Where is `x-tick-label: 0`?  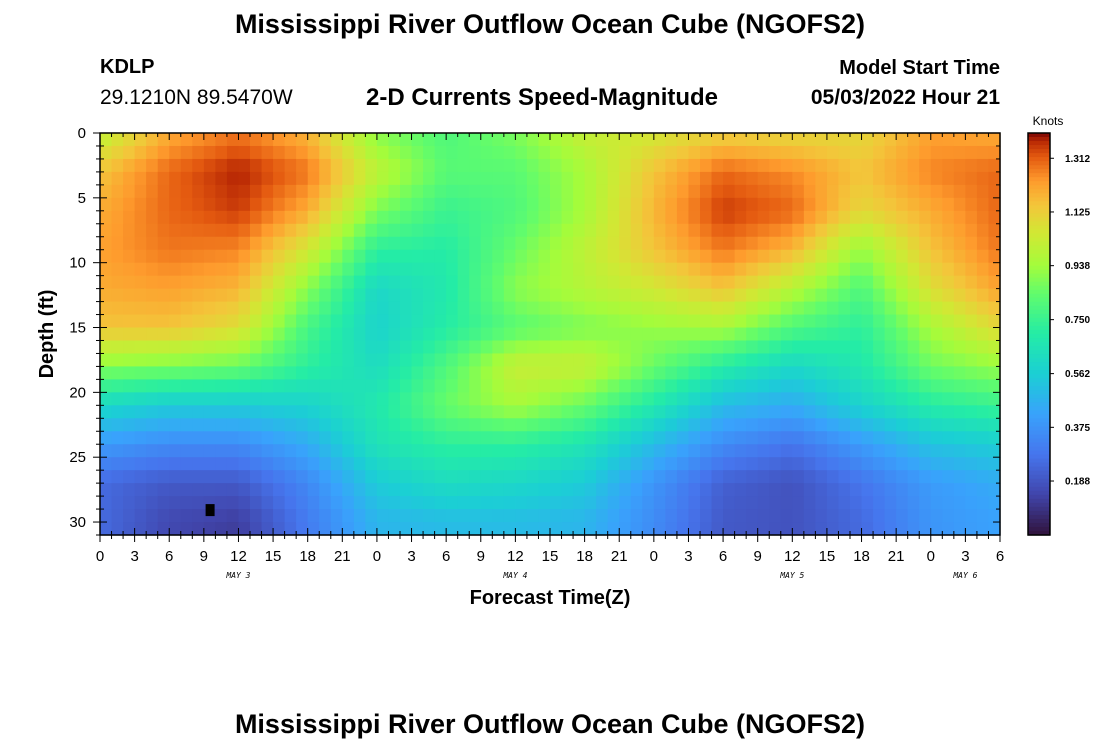 x-tick-label: 0 is located at coordinates (377, 556).